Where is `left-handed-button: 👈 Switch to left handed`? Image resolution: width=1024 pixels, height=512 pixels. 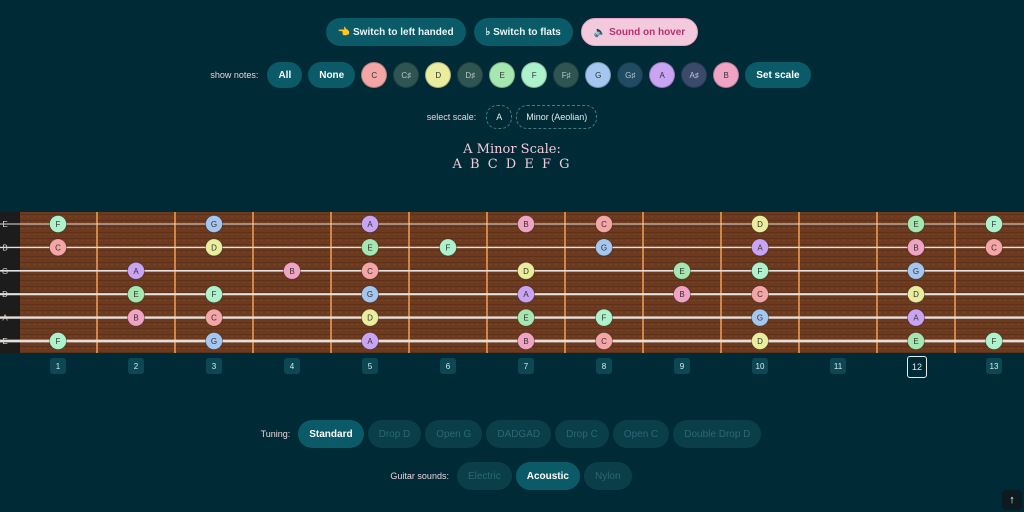 left-handed-button: 👈 Switch to left handed is located at coordinates (395, 32).